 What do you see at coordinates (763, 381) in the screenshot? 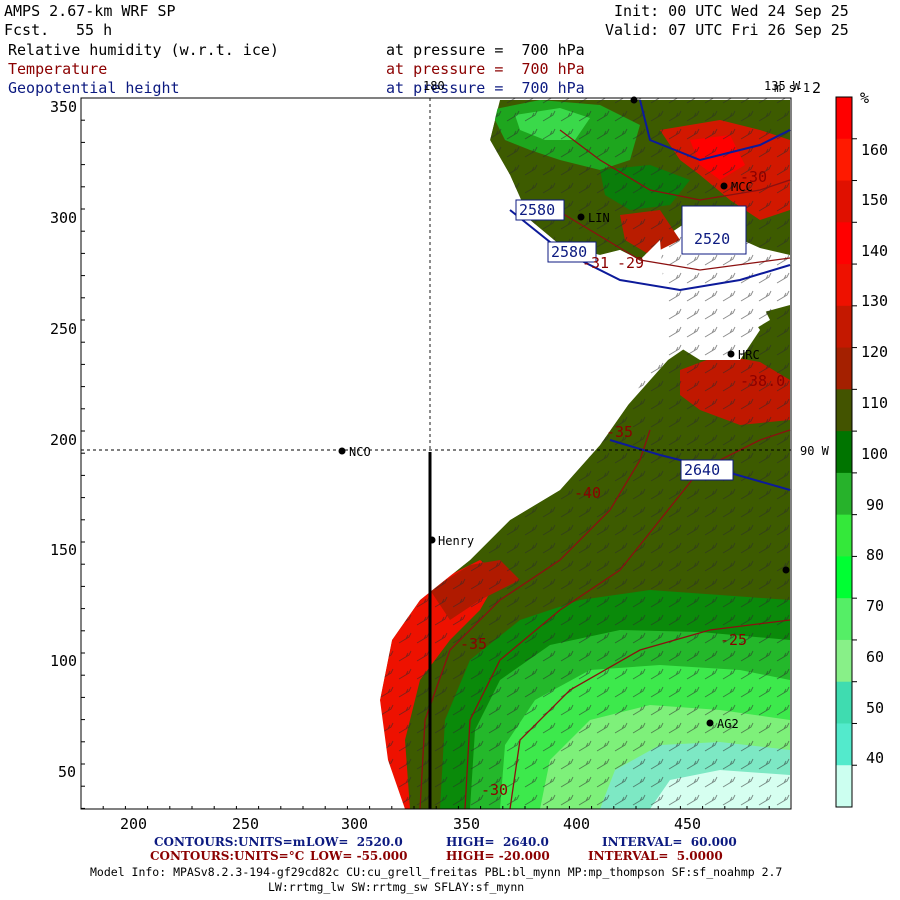
I see `temp-label-3: -38.0` at bounding box center [763, 381].